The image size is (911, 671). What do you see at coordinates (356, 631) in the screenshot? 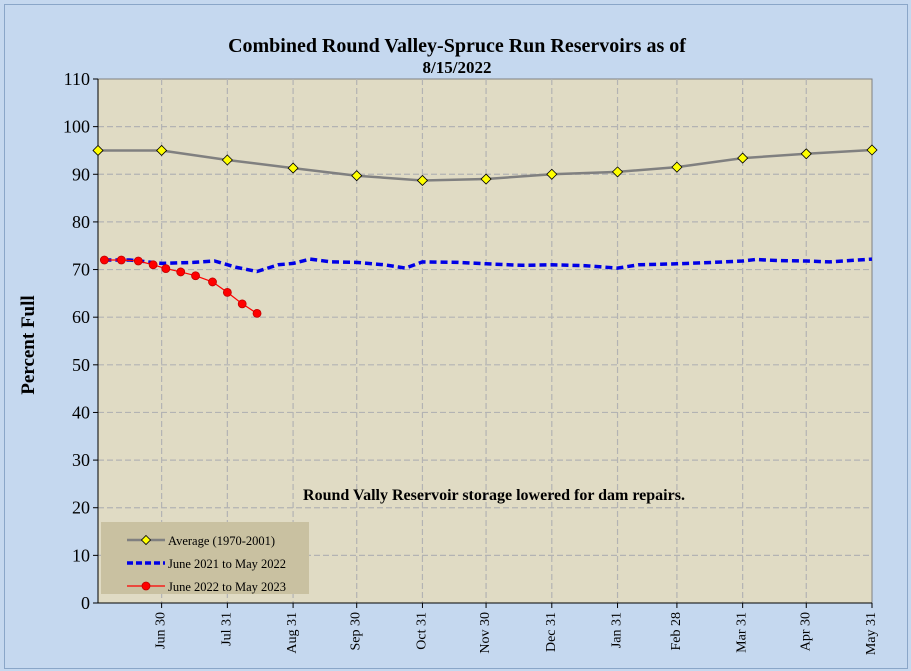
I see `x-tick-label: Sep 30` at bounding box center [356, 631].